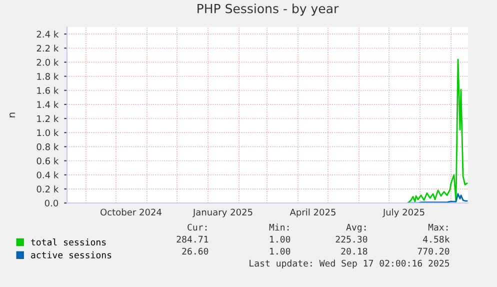  Describe the element at coordinates (47, 146) in the screenshot. I see `y-tick-label: 0.8 k` at that location.